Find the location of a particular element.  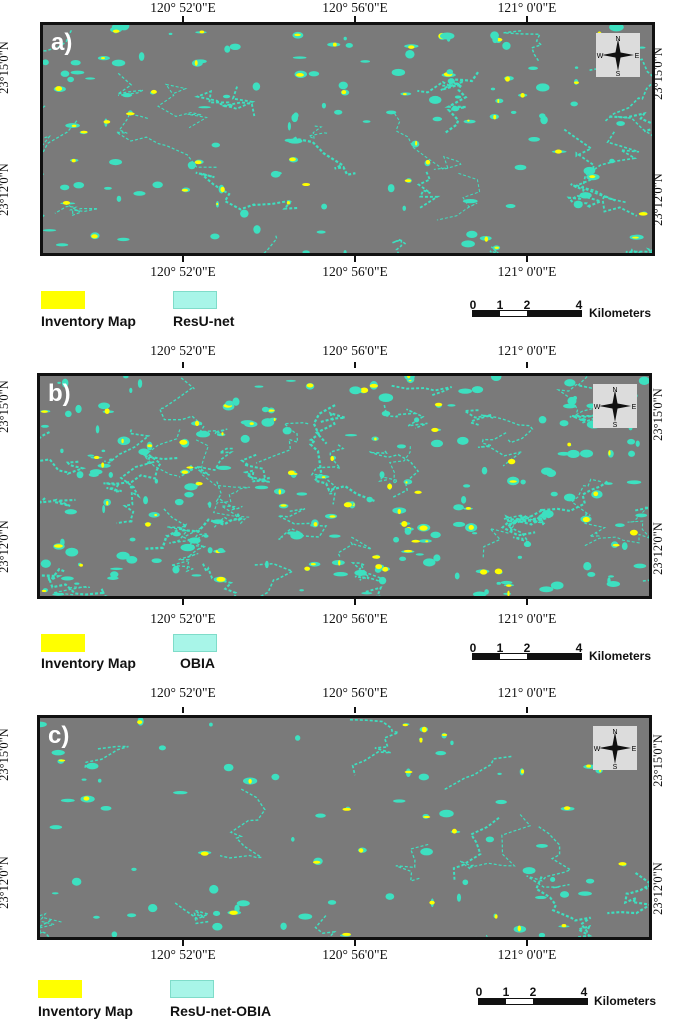

scale-tick-label: 0 is located at coordinates (473, 648).